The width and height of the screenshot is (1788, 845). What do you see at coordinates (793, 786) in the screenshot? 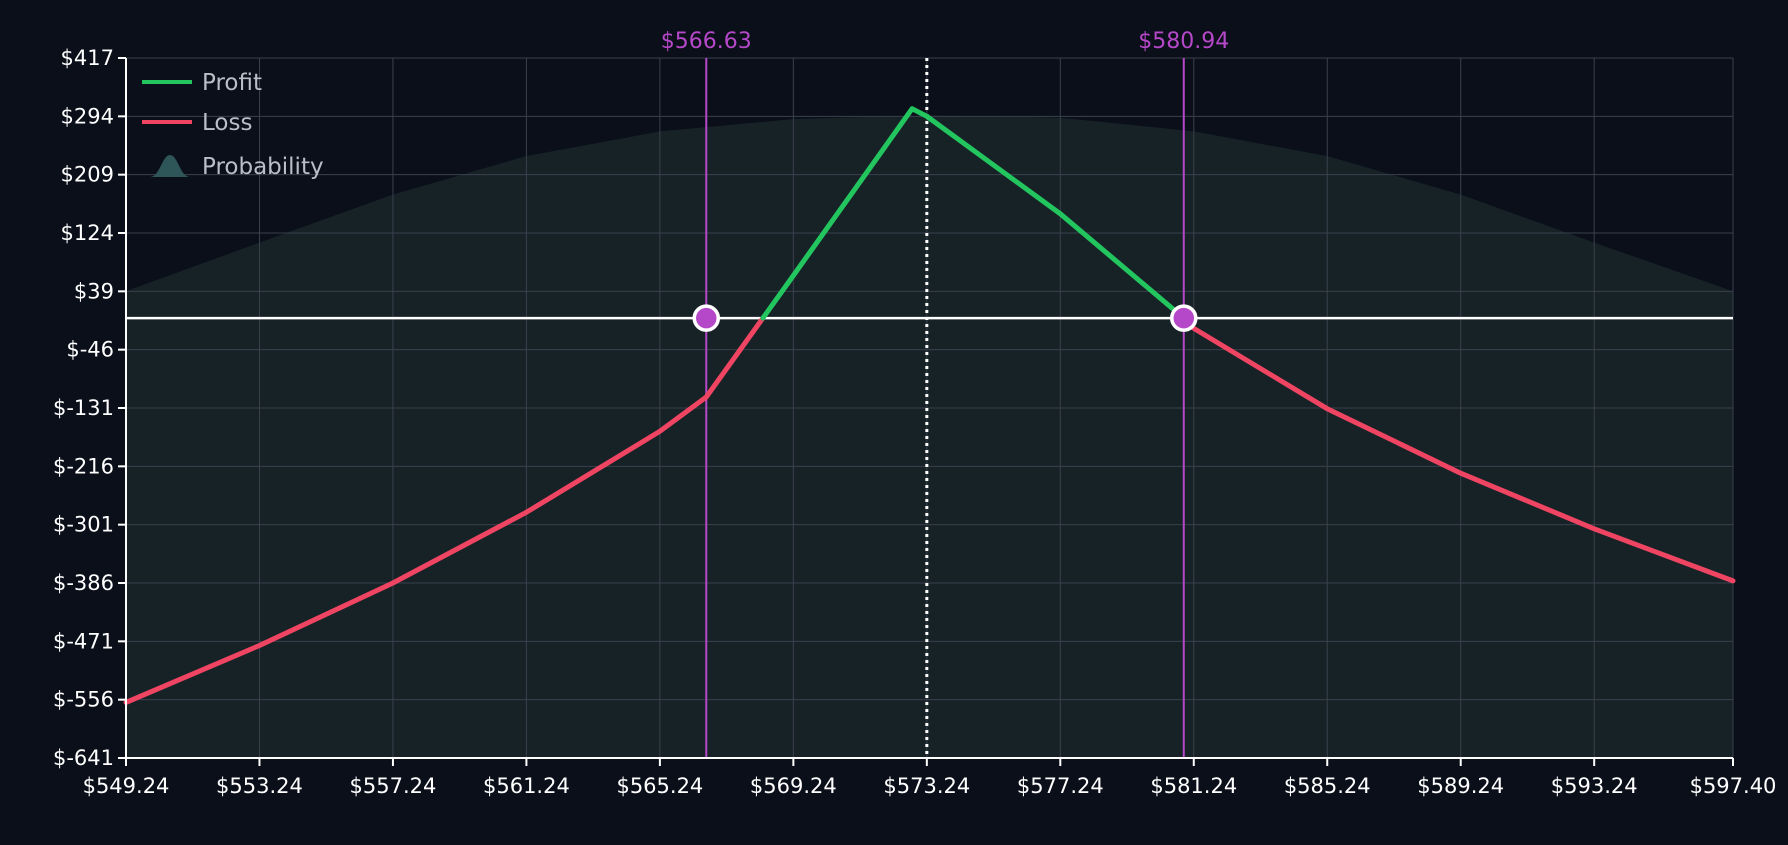
I see `x-tick-label-5: $569.24` at bounding box center [793, 786].